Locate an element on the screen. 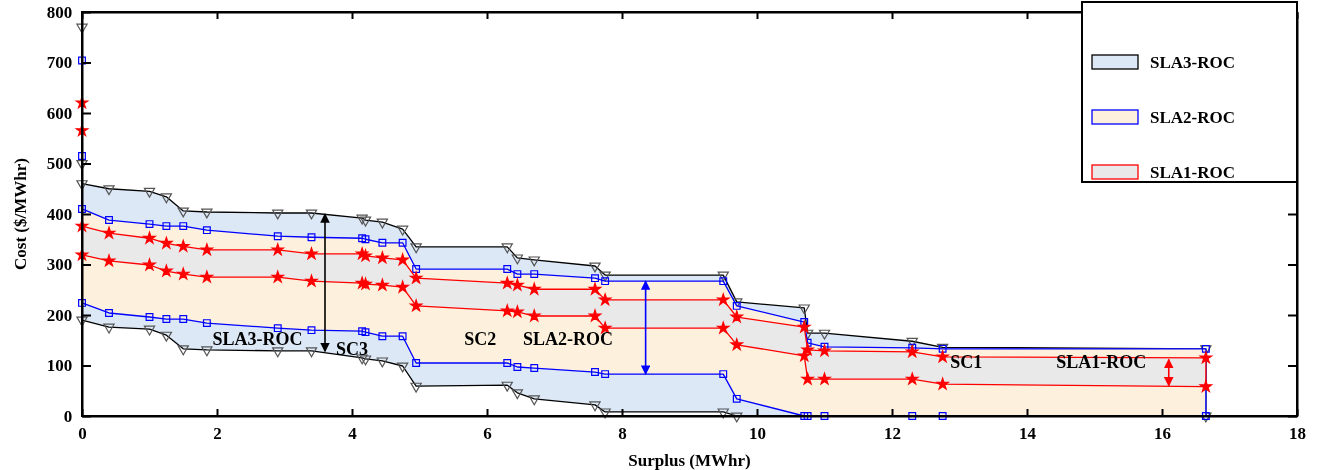 This screenshot has height=470, width=1325. legend-label: SLA3-ROC is located at coordinates (1193, 62).